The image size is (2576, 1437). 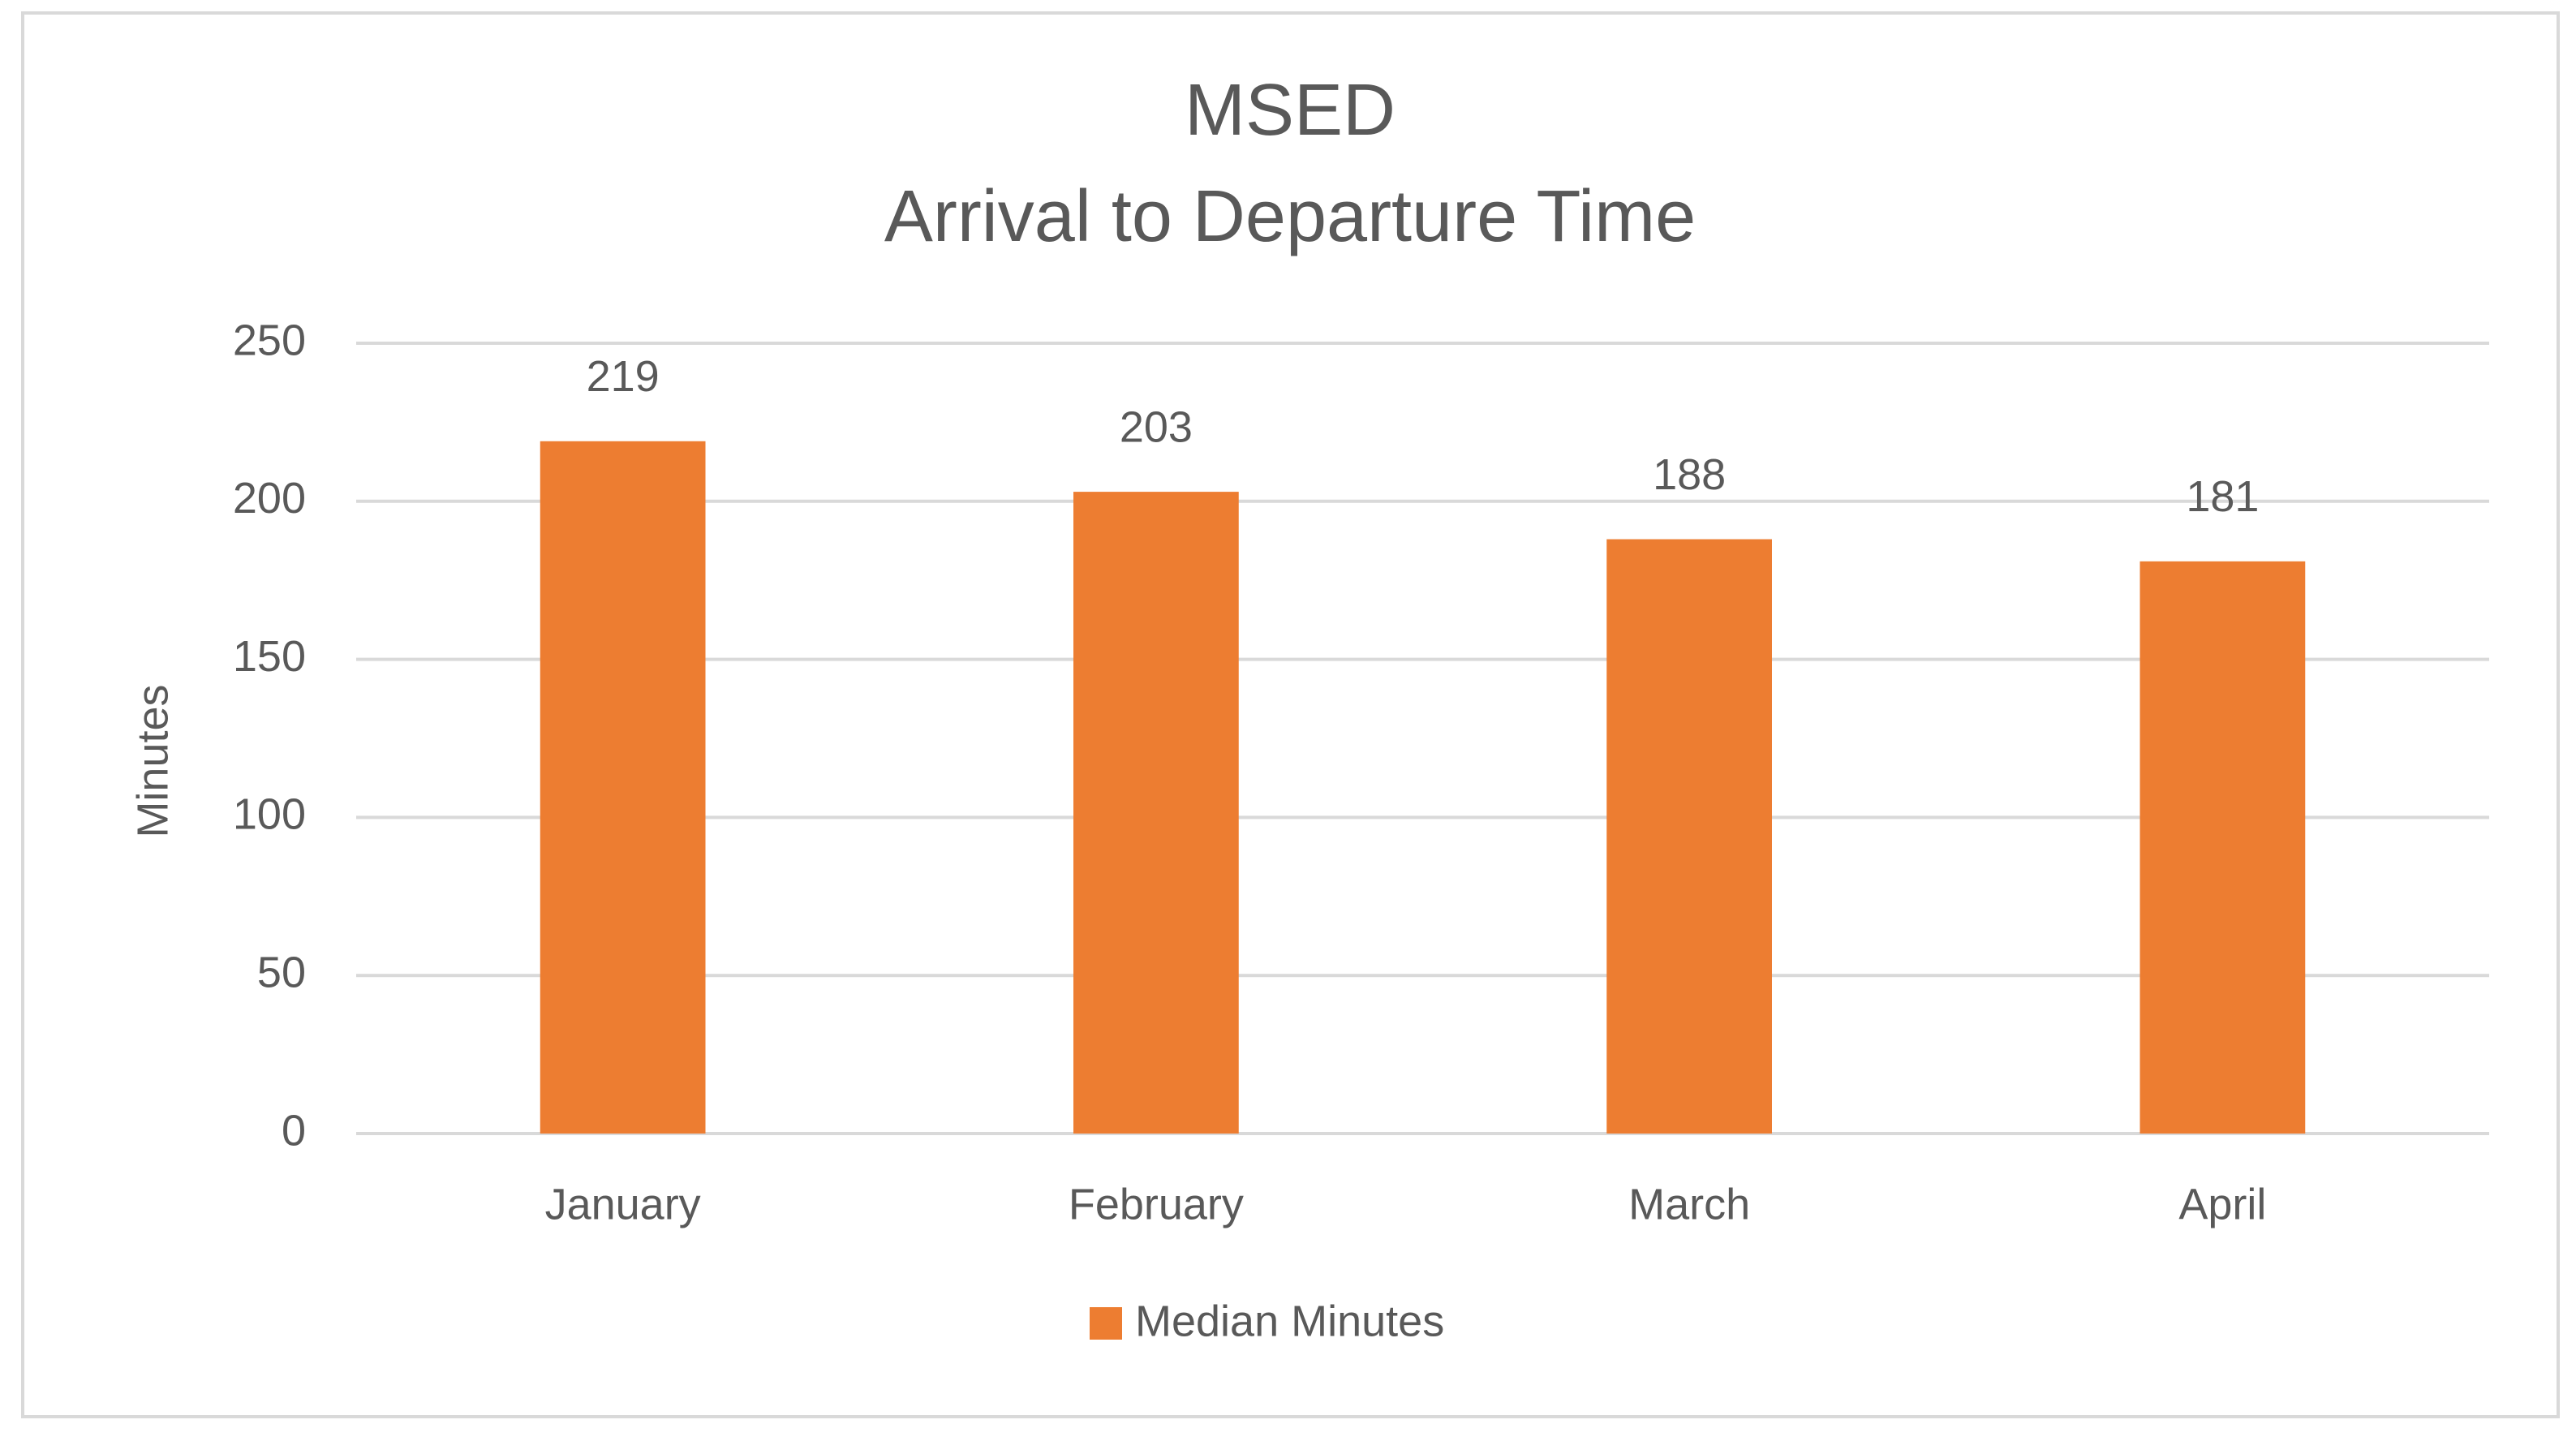 I want to click on y-axis-label: Minutes, so click(x=152, y=760).